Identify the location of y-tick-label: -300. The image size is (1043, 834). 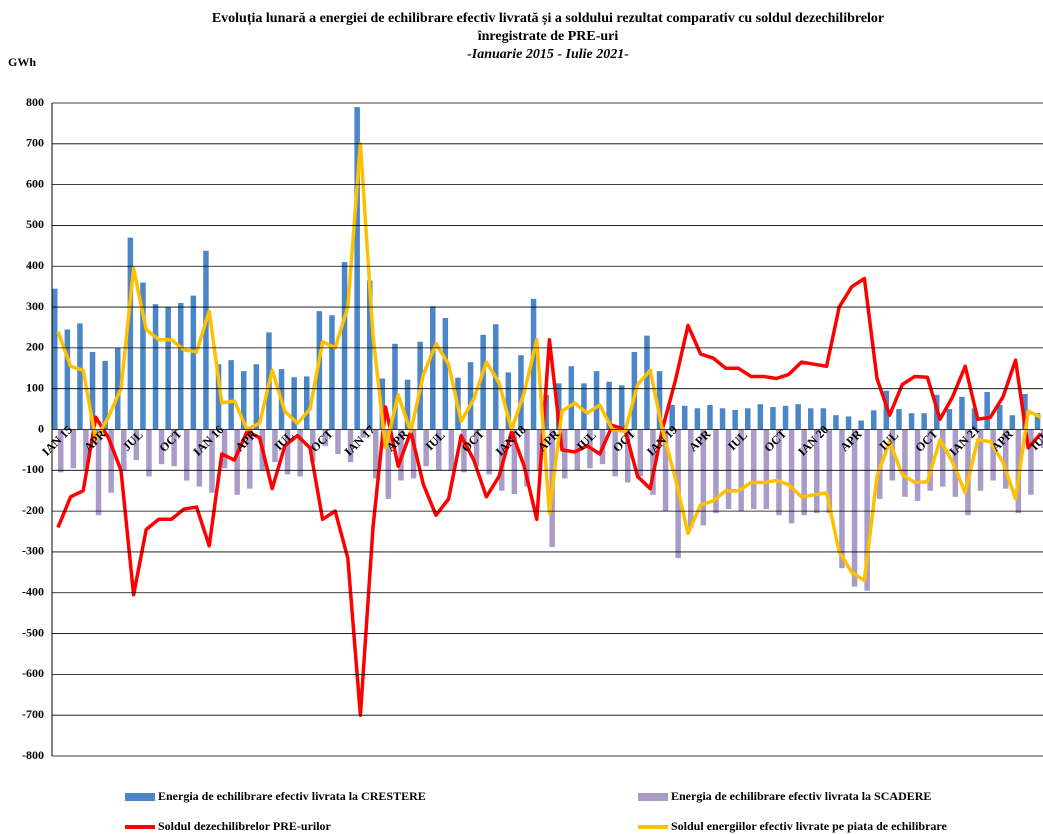
(33, 551).